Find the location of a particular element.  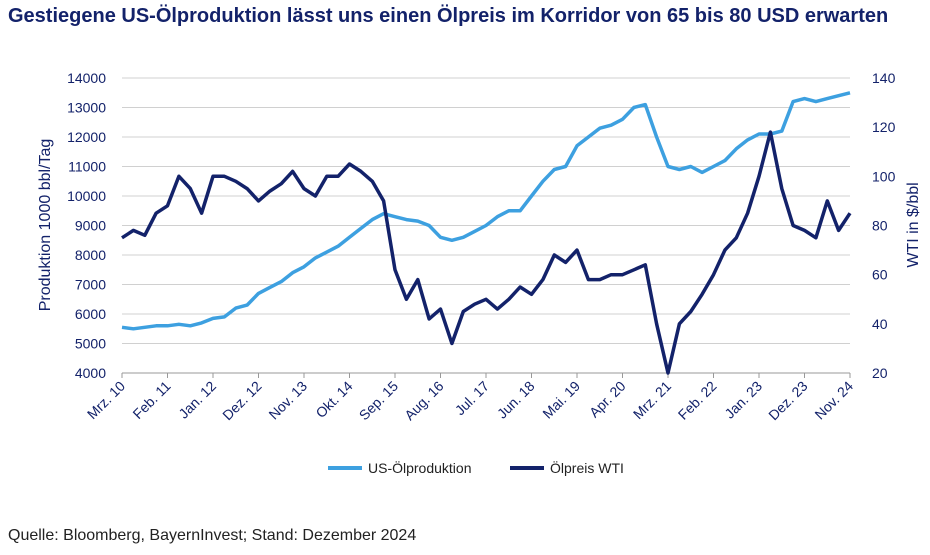

y-tick-label: 9000 is located at coordinates (90, 226).